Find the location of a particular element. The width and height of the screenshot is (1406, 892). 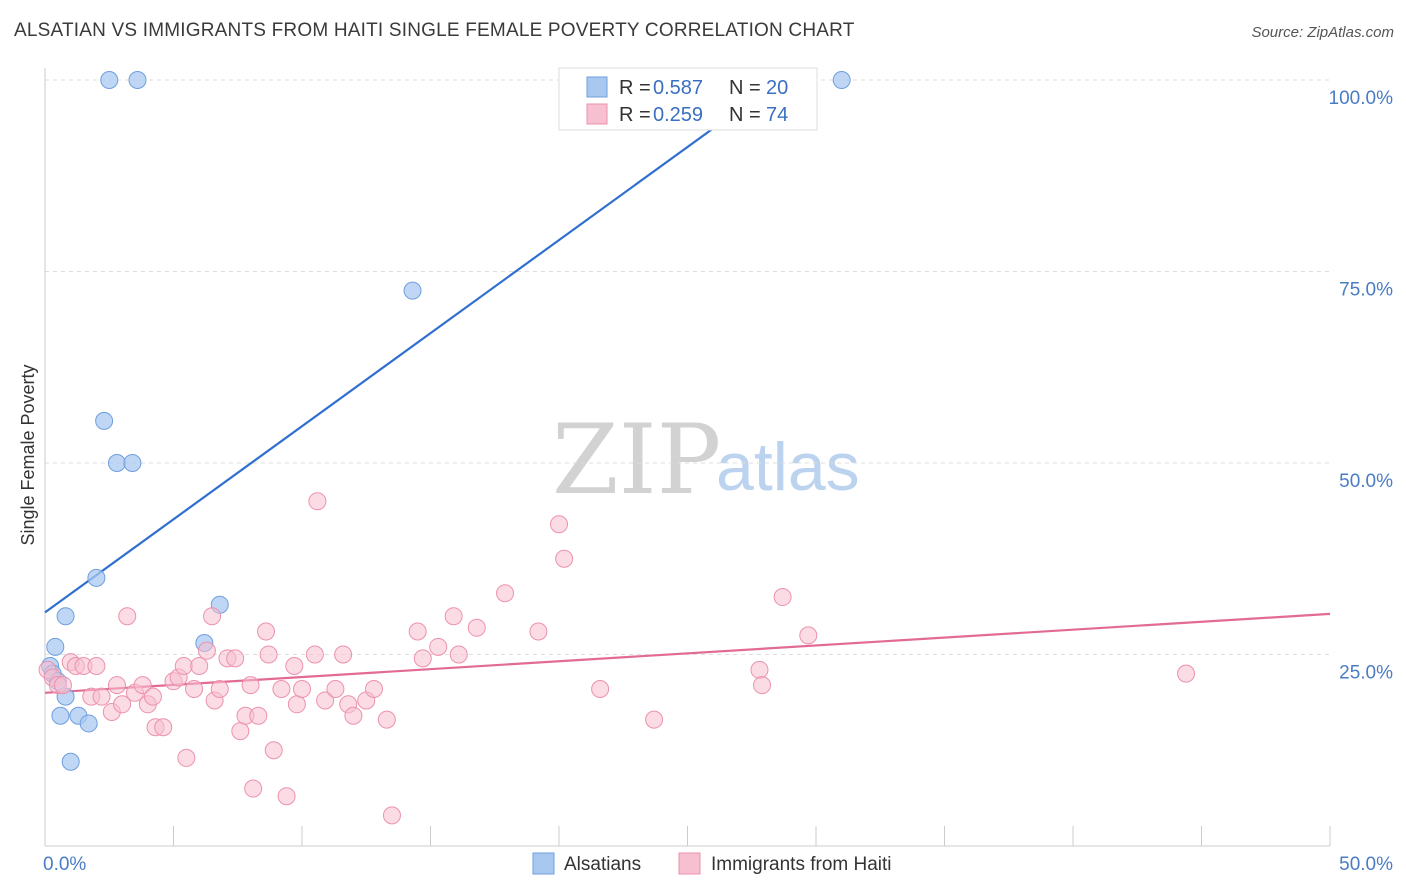

y-axis-label: Single Female Poverty is located at coordinates (28, 454).